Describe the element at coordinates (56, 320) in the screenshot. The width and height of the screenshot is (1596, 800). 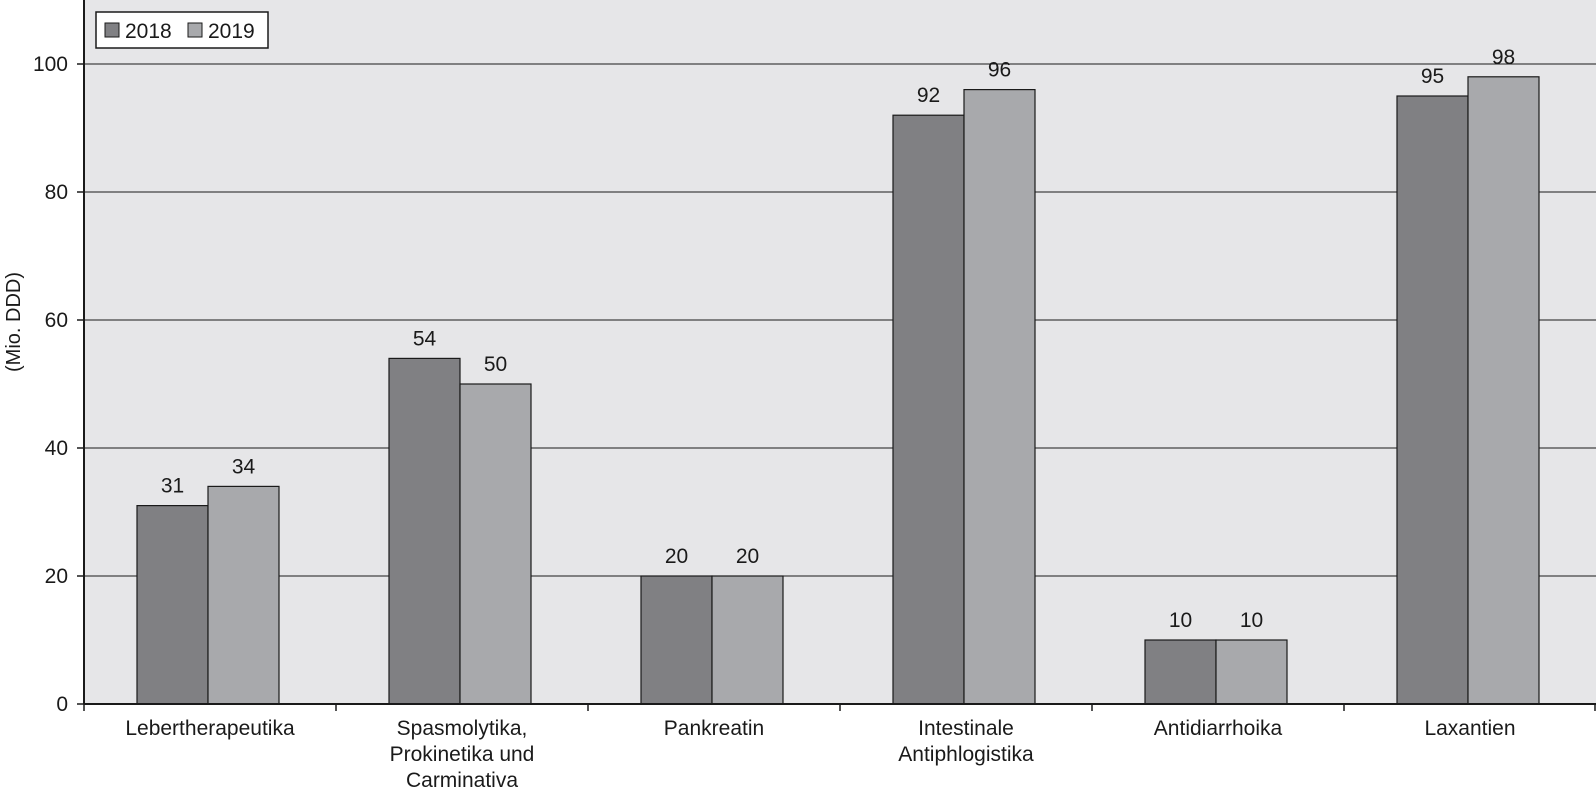
I see `y-tick-label: 60` at that location.